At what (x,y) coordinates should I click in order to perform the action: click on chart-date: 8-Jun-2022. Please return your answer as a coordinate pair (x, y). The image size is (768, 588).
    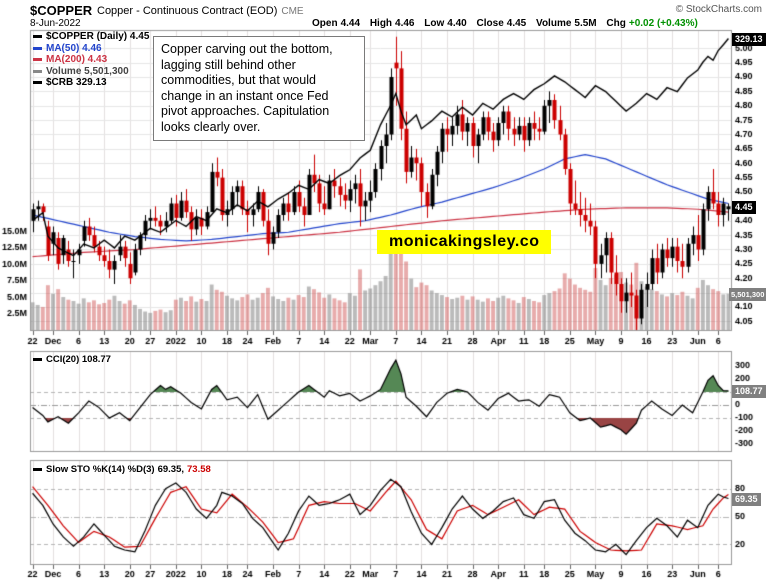
    Looking at the image, I should click on (55, 23).